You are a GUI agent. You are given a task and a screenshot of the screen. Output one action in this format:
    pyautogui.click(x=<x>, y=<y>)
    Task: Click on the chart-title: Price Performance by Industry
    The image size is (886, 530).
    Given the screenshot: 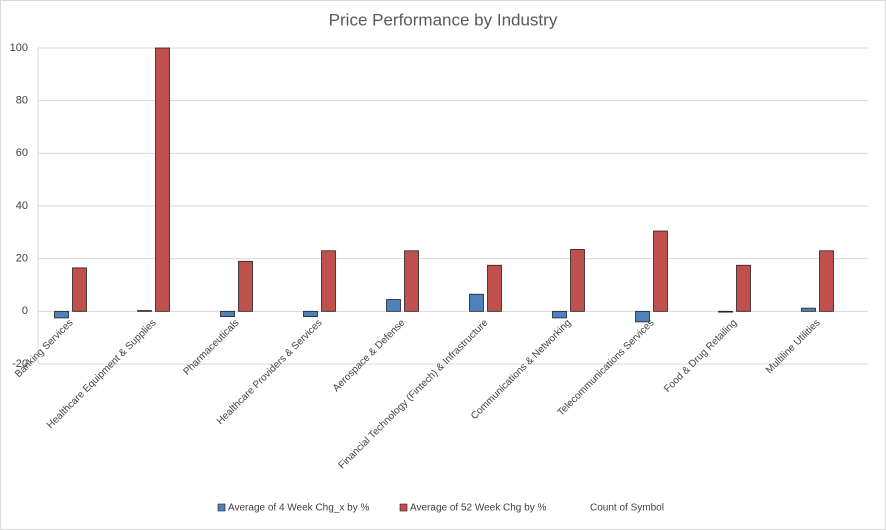 What is the action you would take?
    pyautogui.click(x=443, y=19)
    